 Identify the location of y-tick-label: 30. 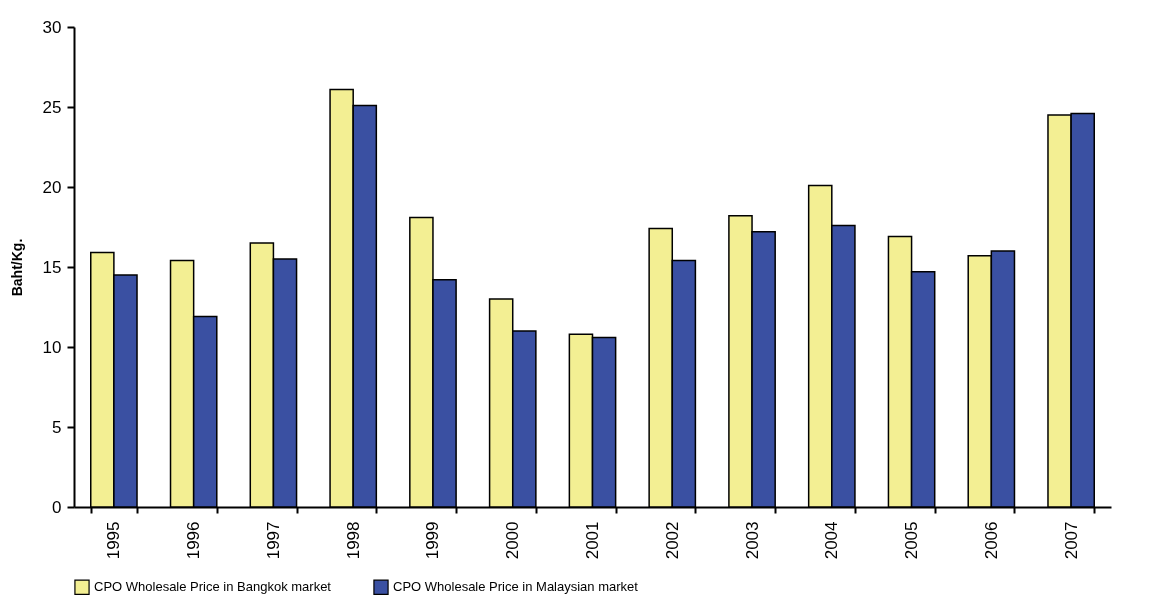
(52, 27).